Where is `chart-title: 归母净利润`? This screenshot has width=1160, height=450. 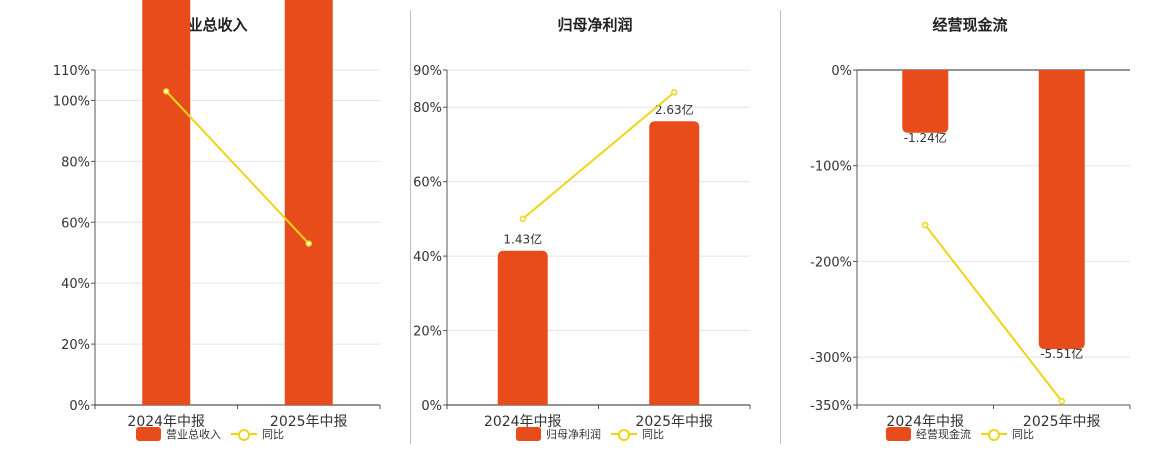 chart-title: 归母净利润 is located at coordinates (595, 25).